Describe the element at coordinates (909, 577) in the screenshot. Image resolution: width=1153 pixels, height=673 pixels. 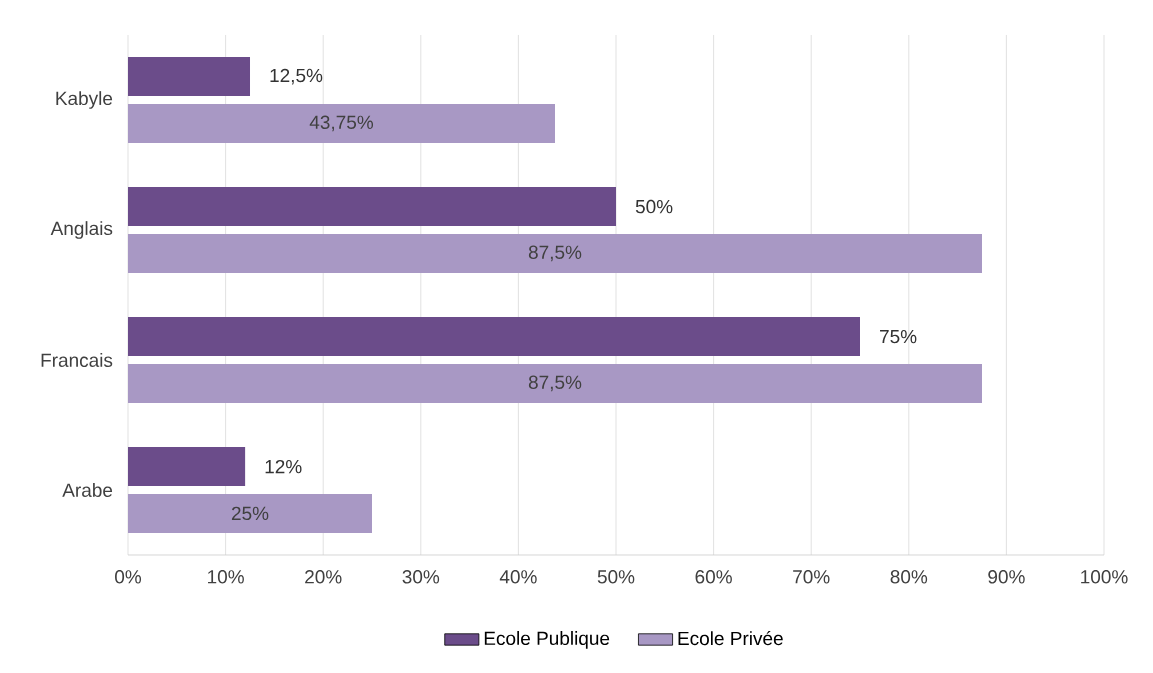
I see `x-tick-label: 80%` at that location.